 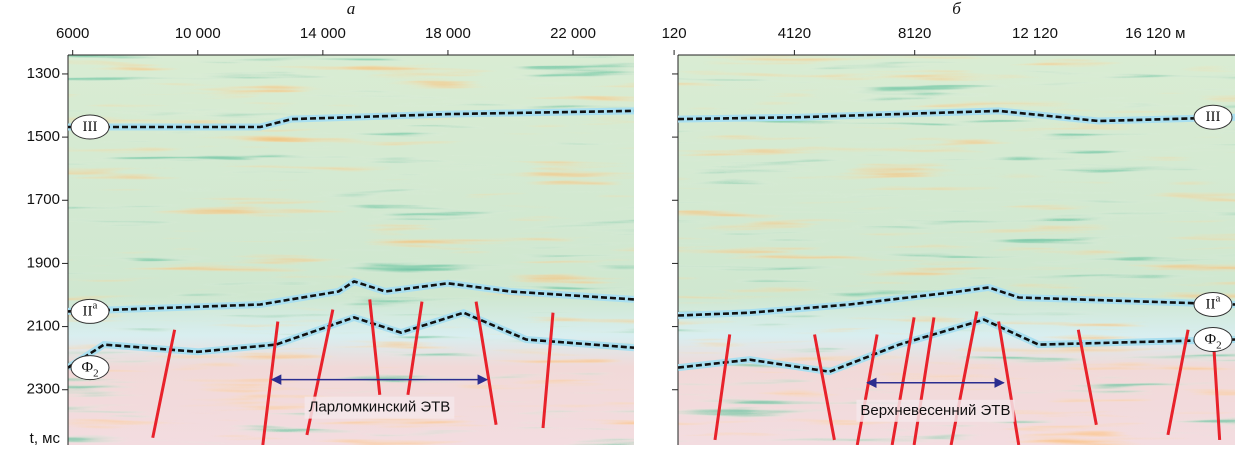 I want to click on y-tick-label: 1500, so click(x=43, y=136).